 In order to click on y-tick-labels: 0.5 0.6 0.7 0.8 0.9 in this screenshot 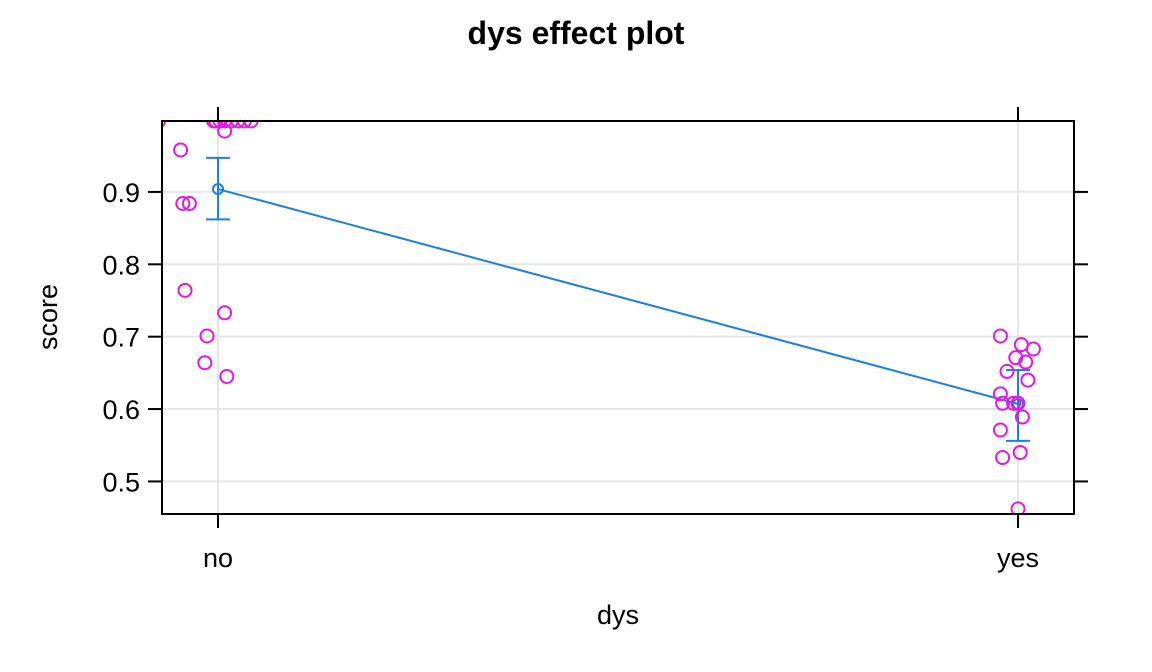, I will do `click(121, 338)`.